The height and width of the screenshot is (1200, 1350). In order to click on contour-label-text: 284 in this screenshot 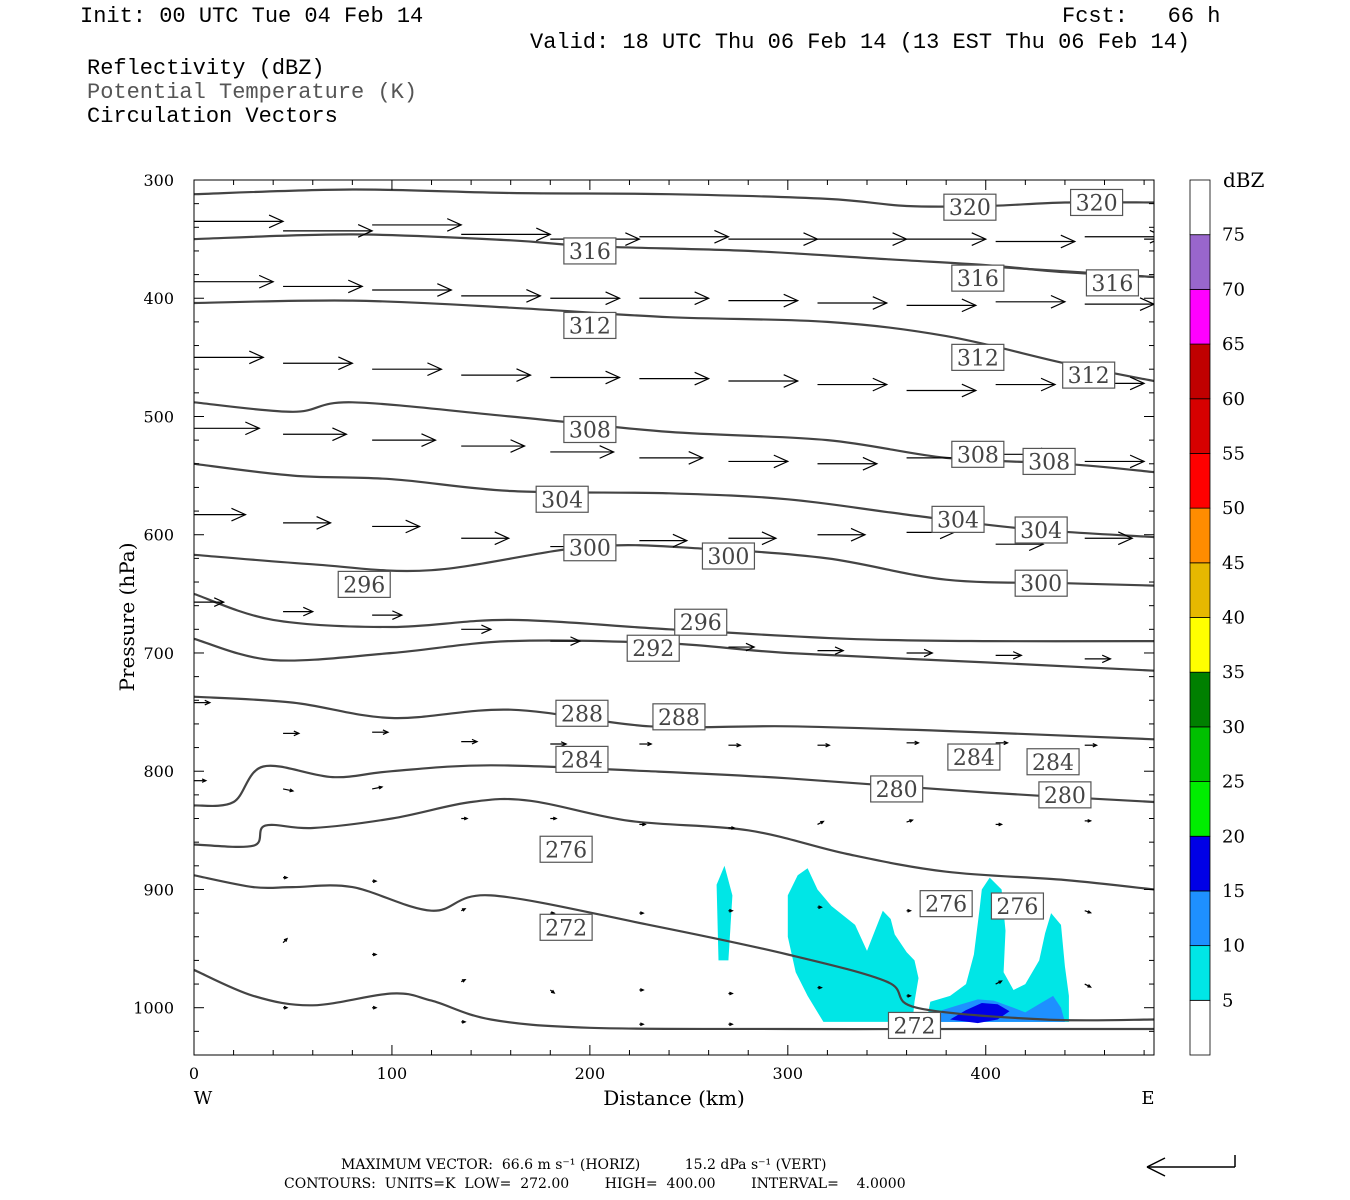, I will do `click(974, 758)`.